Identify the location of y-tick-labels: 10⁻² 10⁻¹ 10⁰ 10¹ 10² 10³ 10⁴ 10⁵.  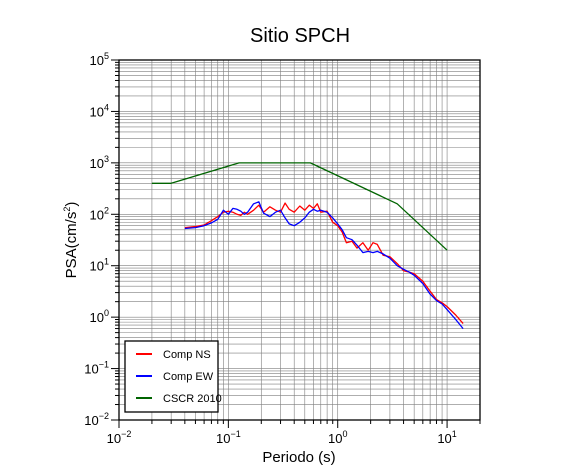
(96, 239).